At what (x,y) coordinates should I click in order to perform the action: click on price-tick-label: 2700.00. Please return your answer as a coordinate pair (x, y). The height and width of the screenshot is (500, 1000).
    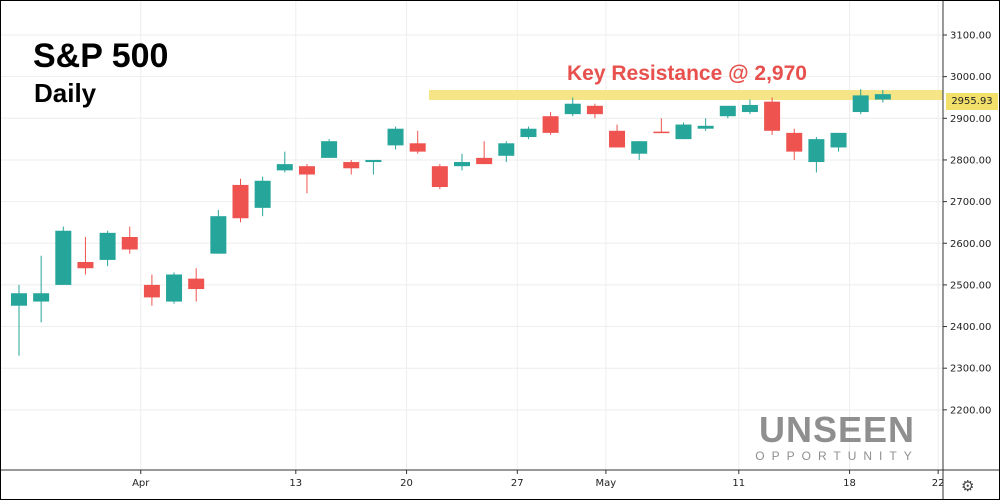
    Looking at the image, I should click on (970, 202).